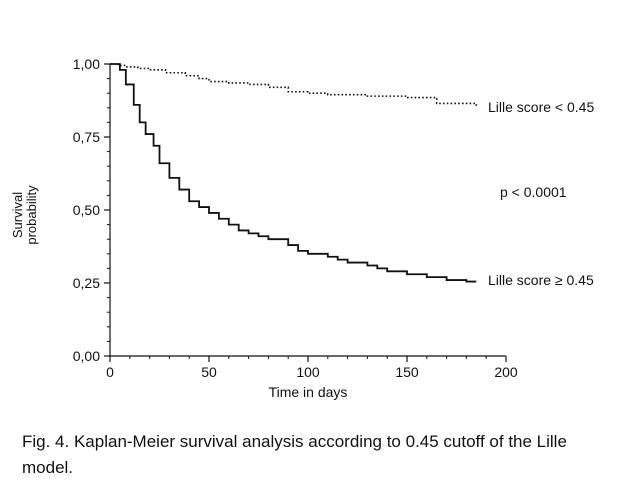 This screenshot has width=626, height=502. Describe the element at coordinates (506, 372) in the screenshot. I see `x-tick-label: 200` at that location.